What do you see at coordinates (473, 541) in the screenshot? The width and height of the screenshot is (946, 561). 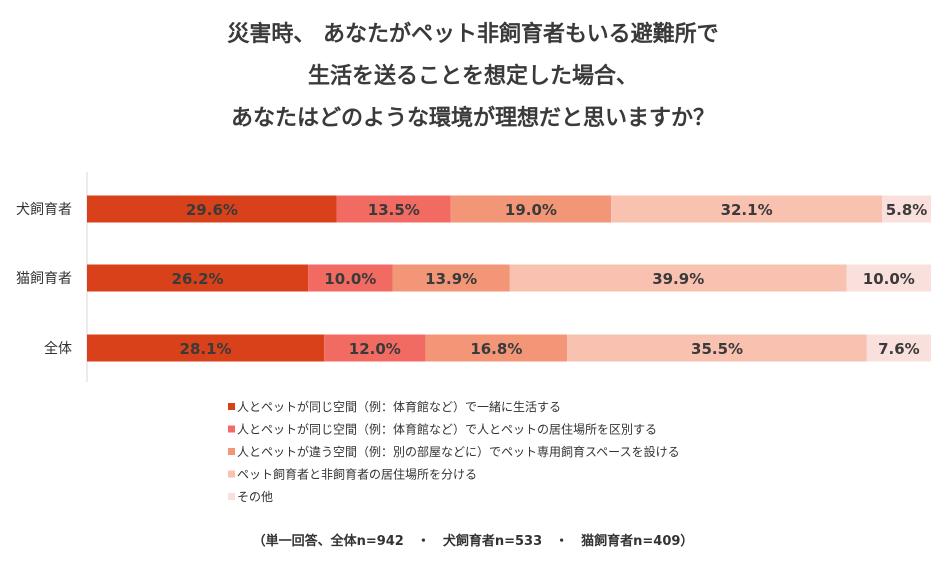 I see `sample-size-note: （単一回答、全体n=942 ・ 犬飼育者n=533 ・ 猫飼育者n=409）` at bounding box center [473, 541].